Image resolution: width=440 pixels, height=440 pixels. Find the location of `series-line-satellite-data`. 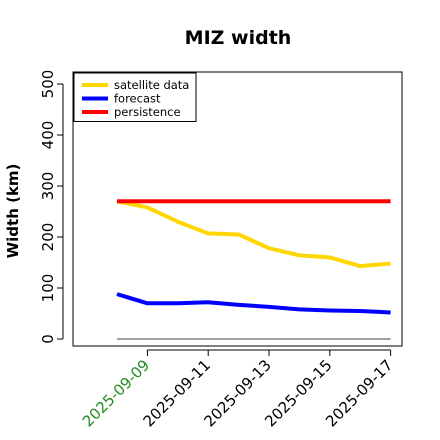

series-line-satellite-data is located at coordinates (253, 234).